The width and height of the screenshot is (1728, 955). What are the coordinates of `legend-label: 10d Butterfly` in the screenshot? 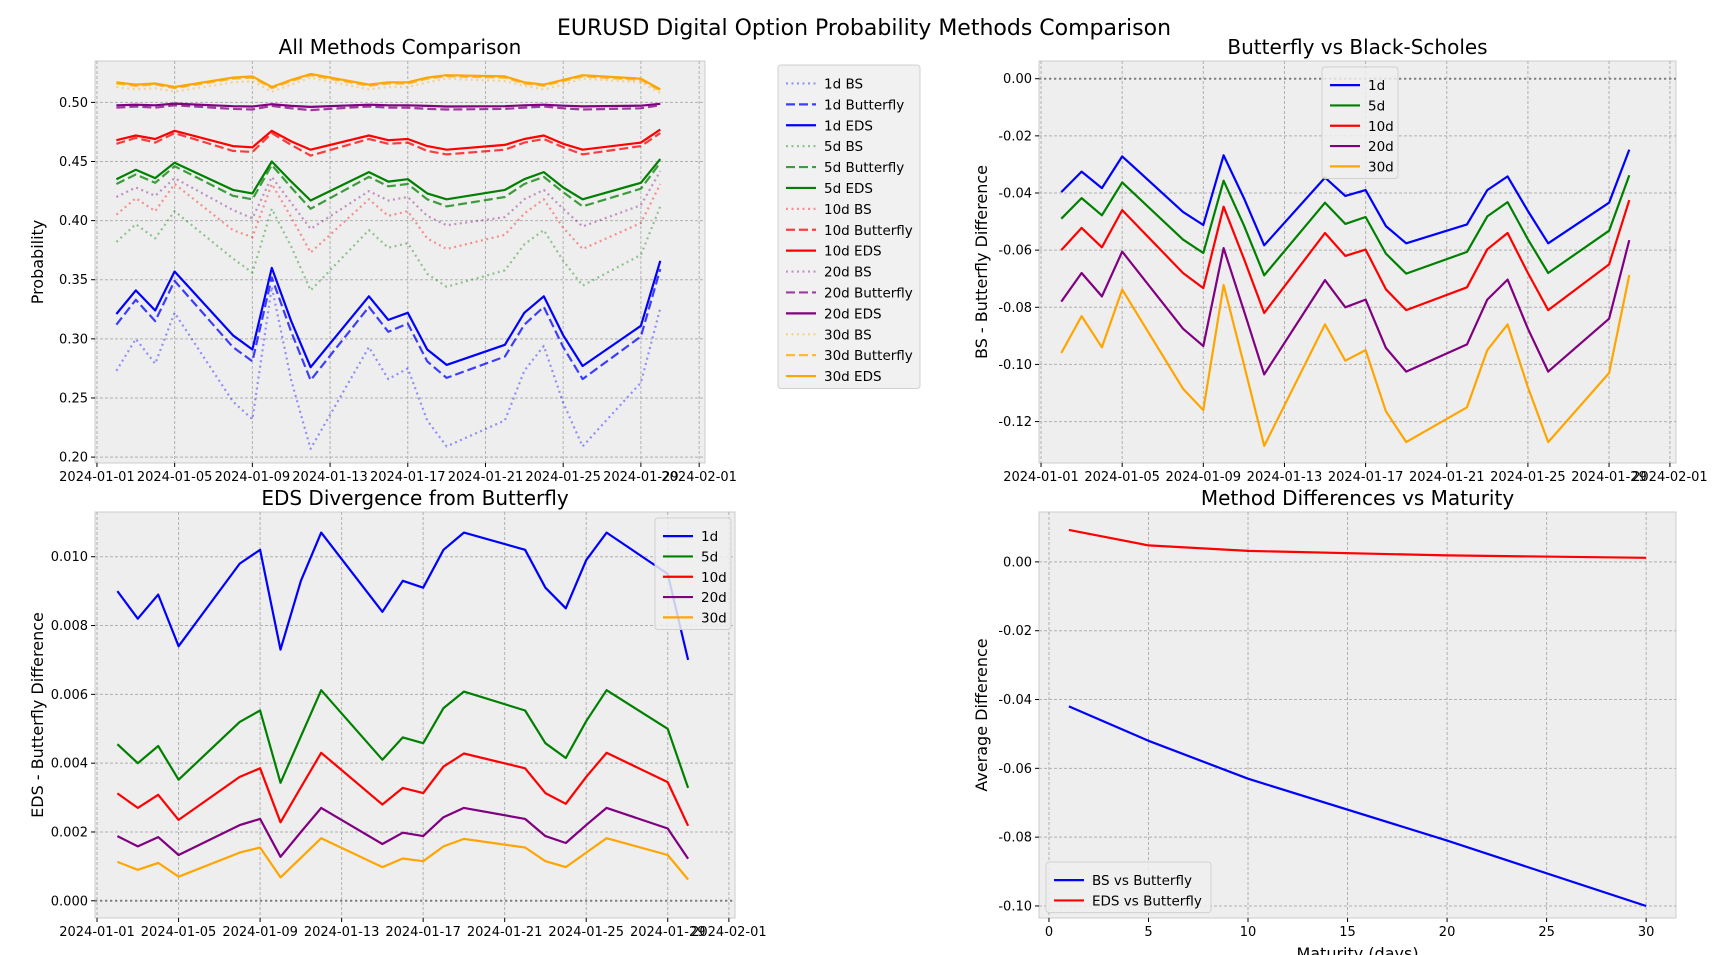 It's located at (868, 231).